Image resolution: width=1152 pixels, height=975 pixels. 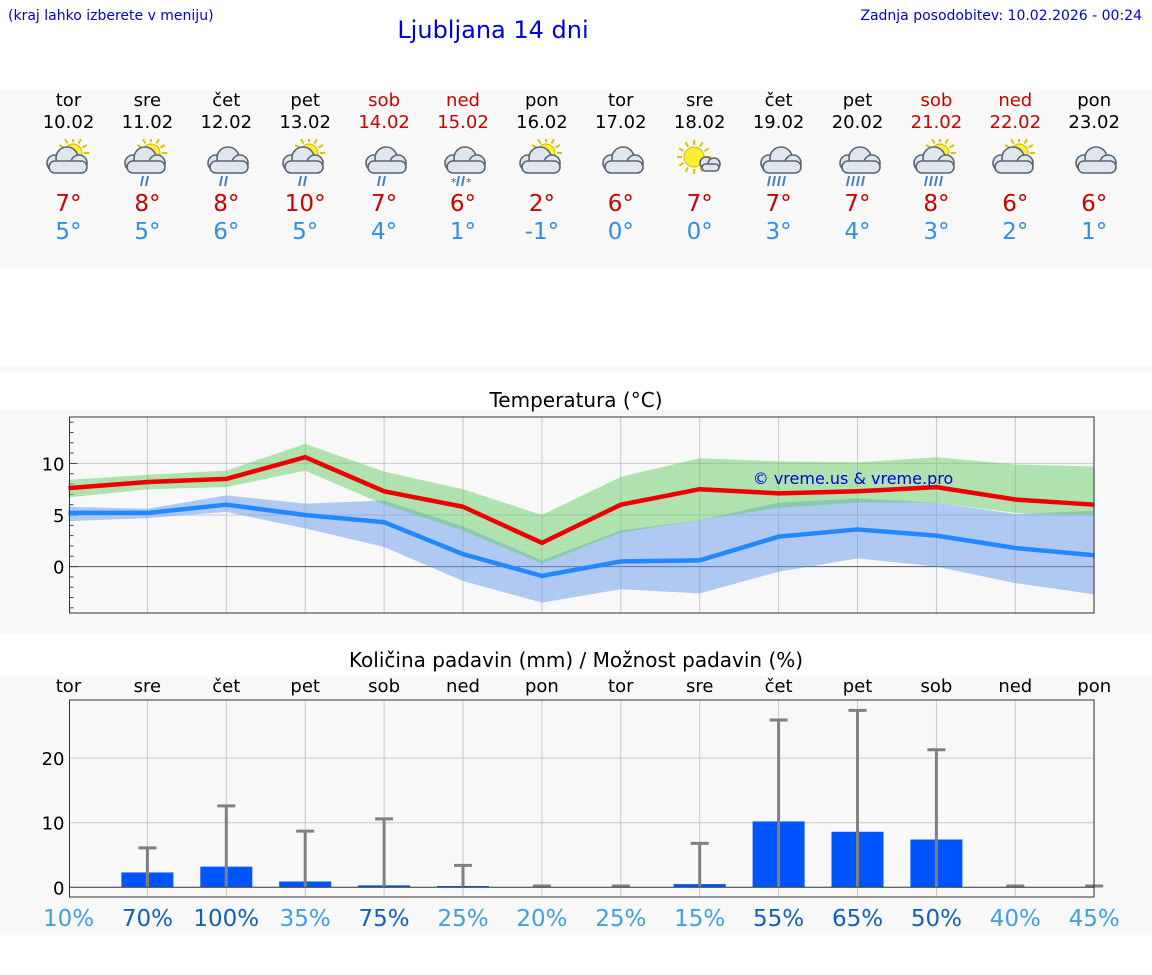 I want to click on x-day-label: tor, so click(x=69, y=686).